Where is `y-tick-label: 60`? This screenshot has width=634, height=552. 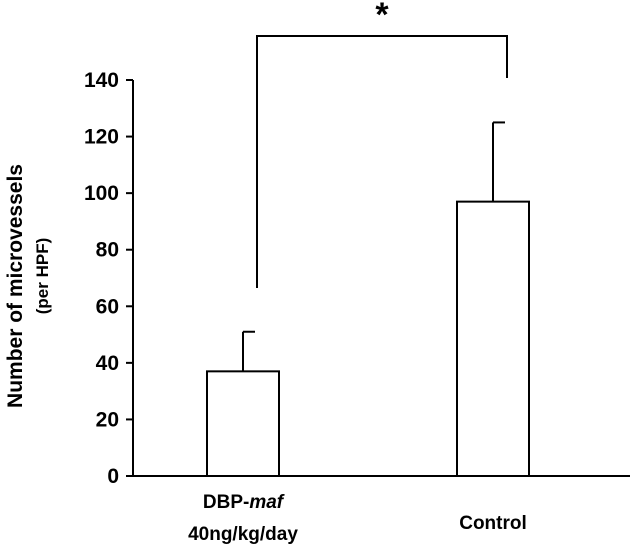 y-tick-label: 60 is located at coordinates (107, 306).